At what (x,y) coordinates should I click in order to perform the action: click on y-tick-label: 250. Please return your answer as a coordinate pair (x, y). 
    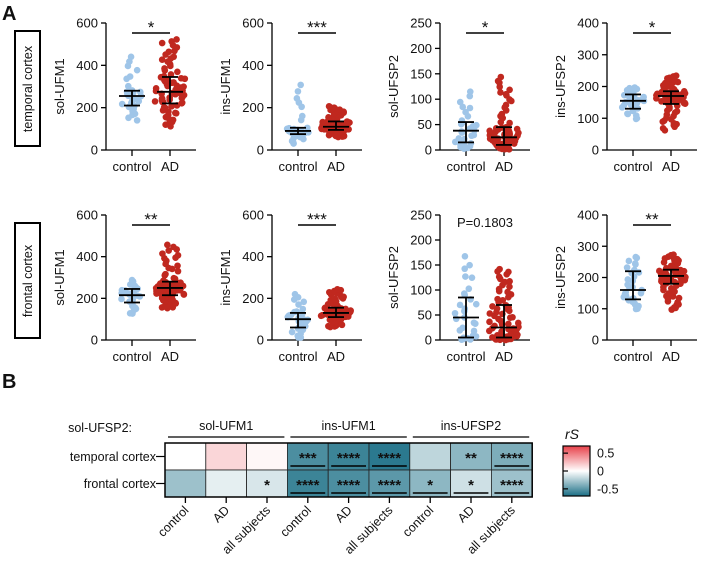
    Looking at the image, I should click on (421, 215).